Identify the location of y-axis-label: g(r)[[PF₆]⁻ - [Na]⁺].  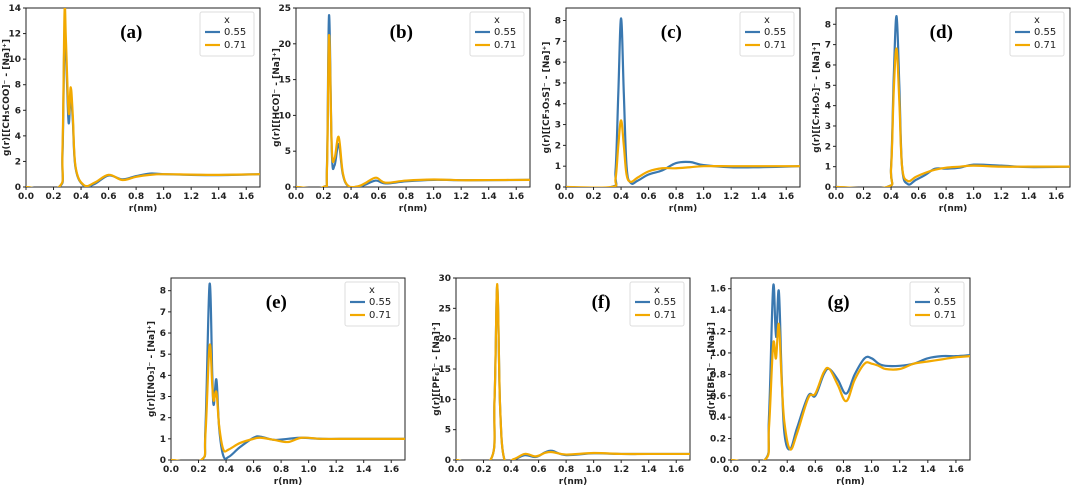
(437, 369).